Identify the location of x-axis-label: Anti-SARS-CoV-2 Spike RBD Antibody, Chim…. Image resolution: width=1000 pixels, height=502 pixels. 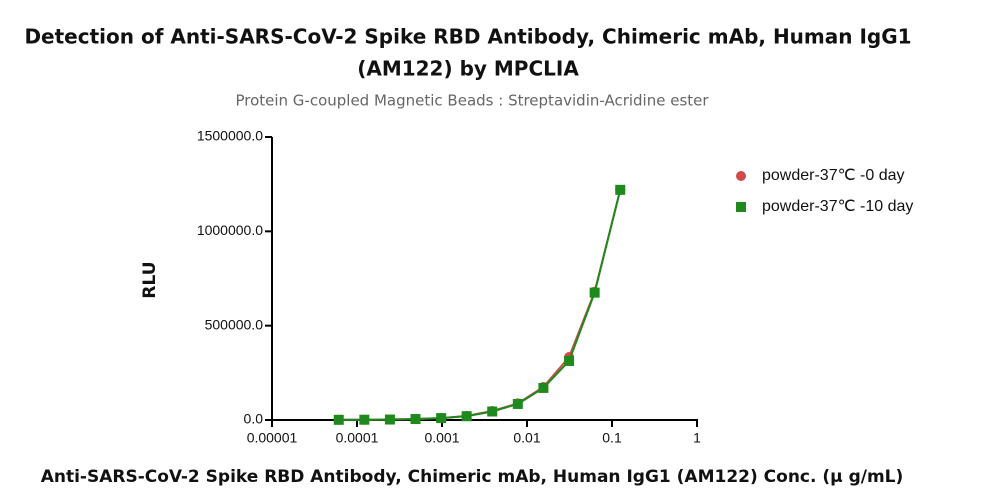
(472, 477).